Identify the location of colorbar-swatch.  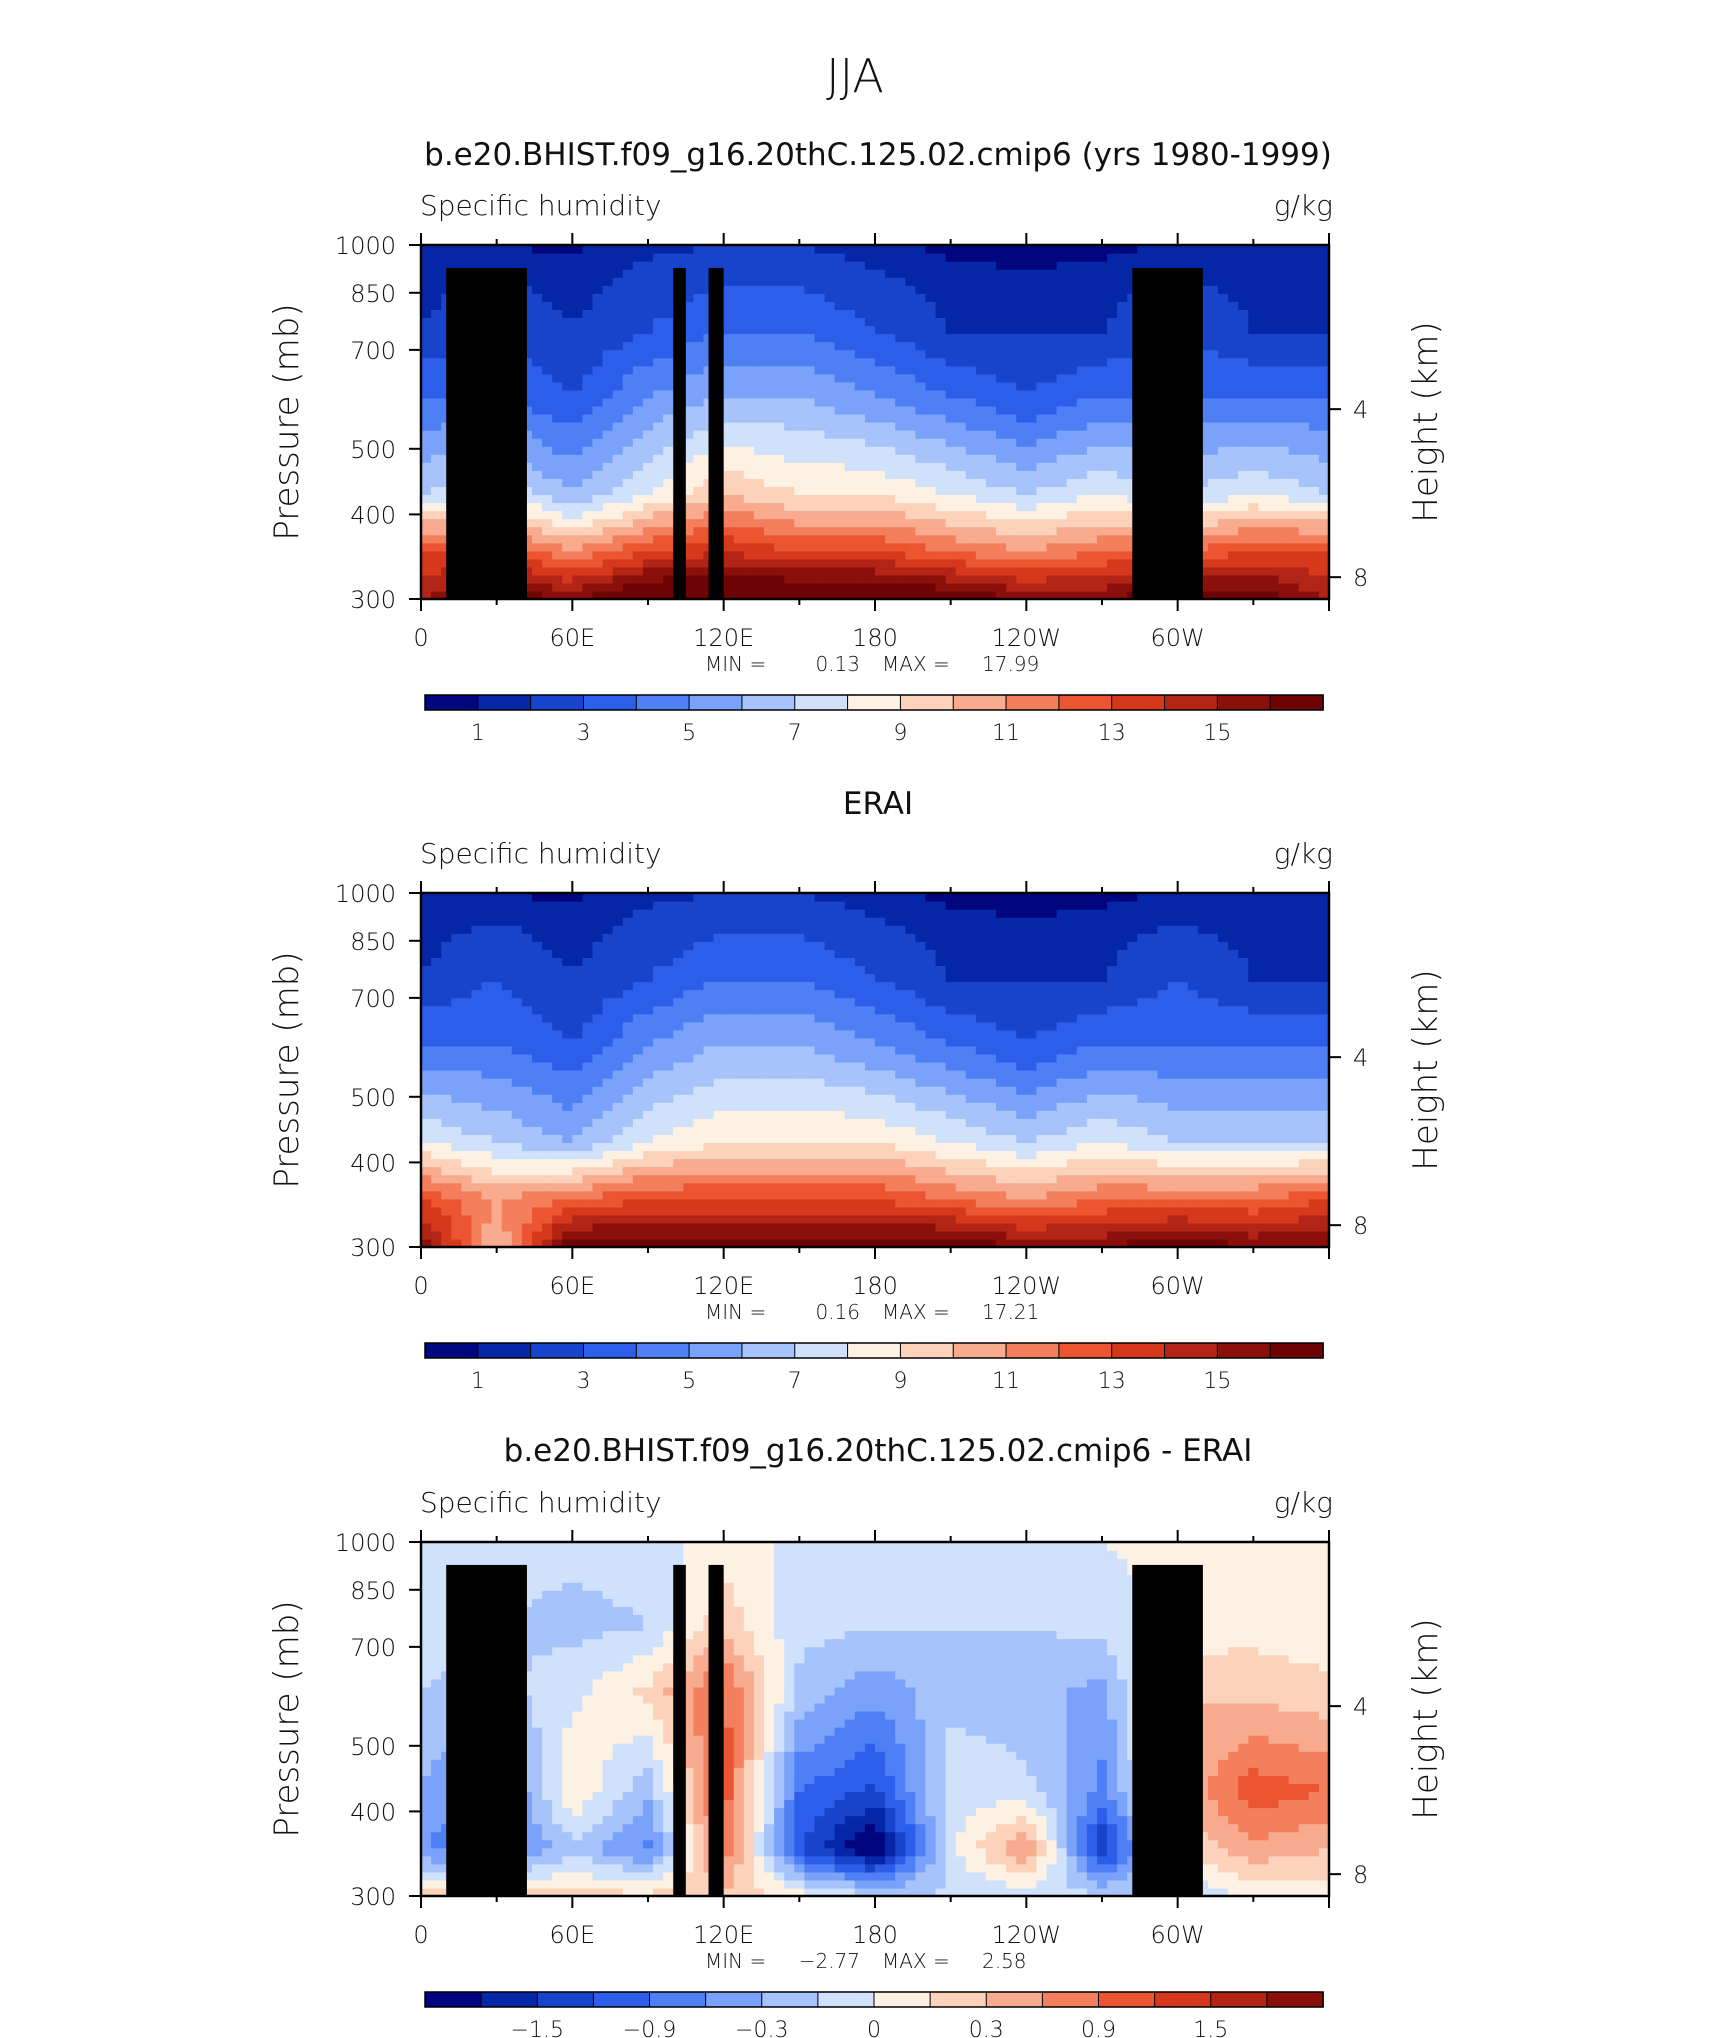
(1032, 702).